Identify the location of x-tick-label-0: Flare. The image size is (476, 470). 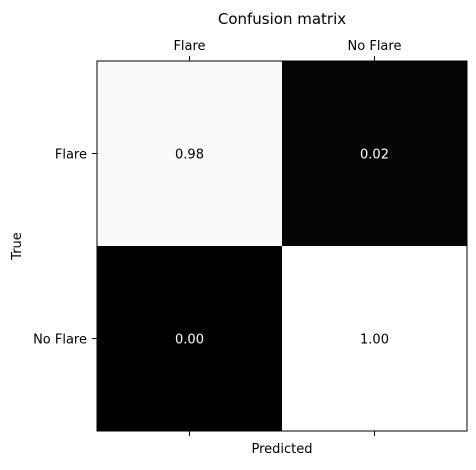
(189, 46).